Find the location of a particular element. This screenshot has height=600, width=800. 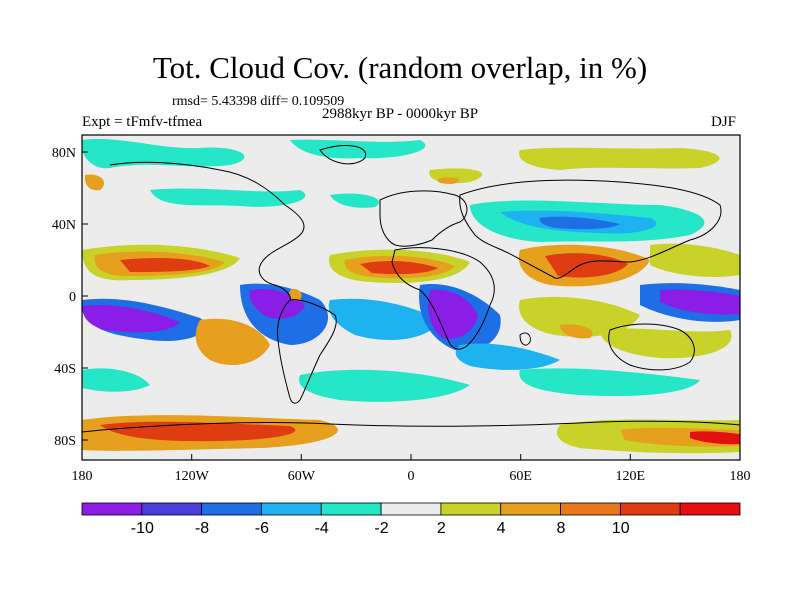

e-pacific-neg is located at coordinates (131, 318).